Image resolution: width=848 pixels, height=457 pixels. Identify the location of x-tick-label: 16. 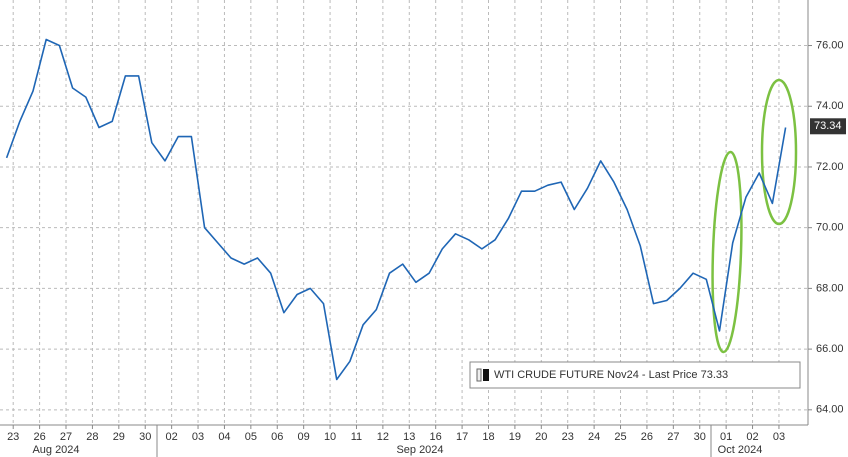
(436, 437).